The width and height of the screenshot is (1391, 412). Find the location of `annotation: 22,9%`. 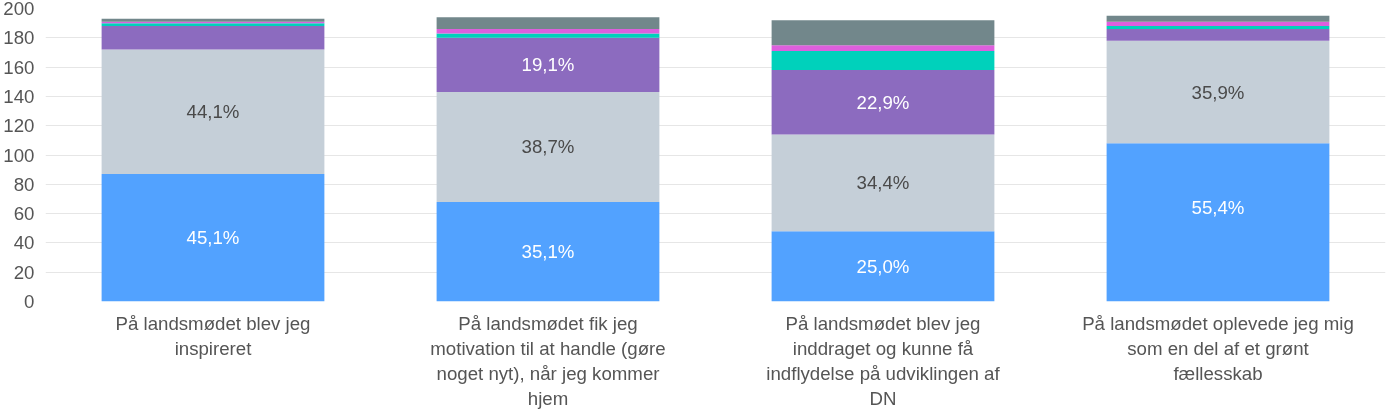

annotation: 22,9% is located at coordinates (883, 102).